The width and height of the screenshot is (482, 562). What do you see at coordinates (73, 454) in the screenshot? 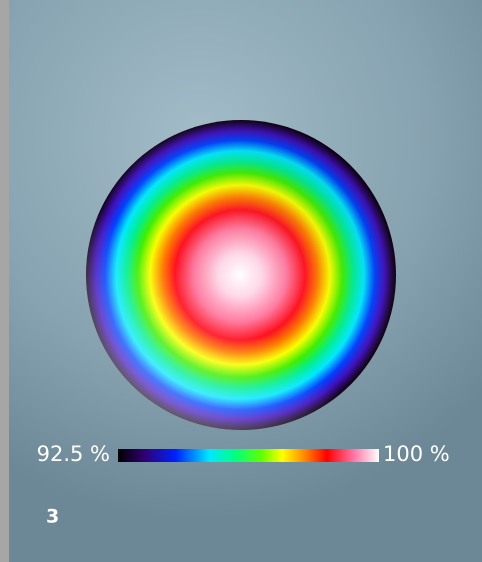
I see `colorbar-min-label: 92.5 %` at bounding box center [73, 454].